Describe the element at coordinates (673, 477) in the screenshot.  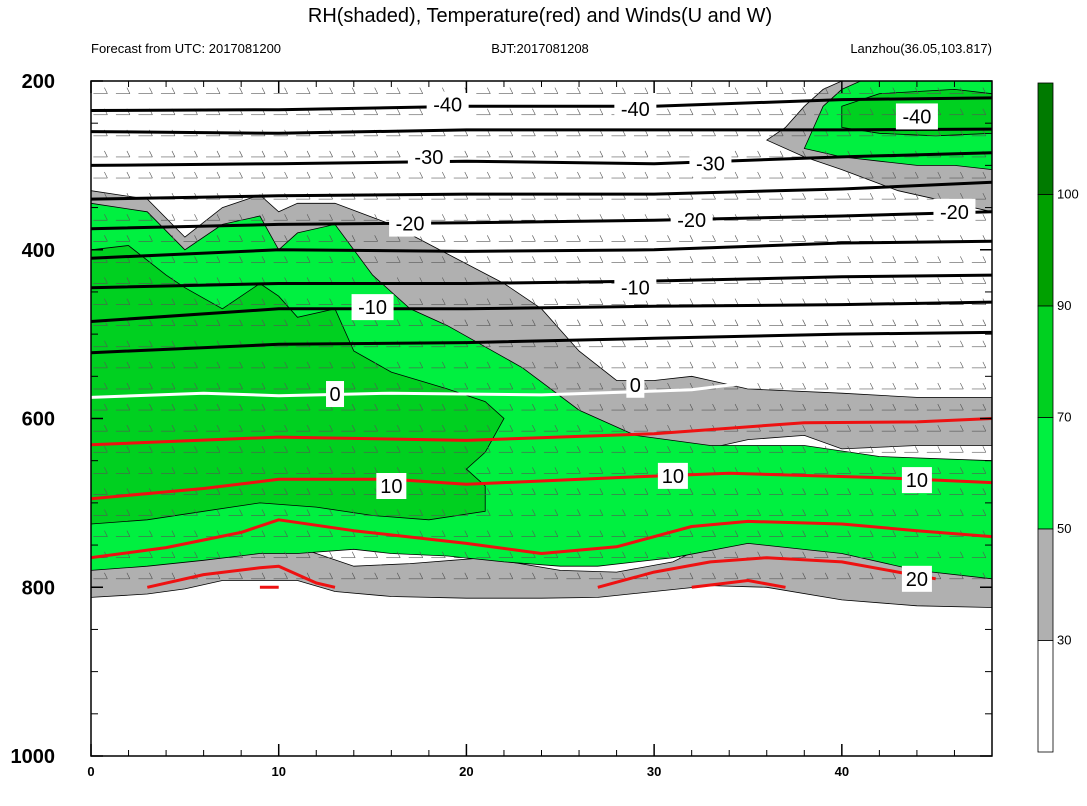
I see `contour-label-13: 10` at that location.